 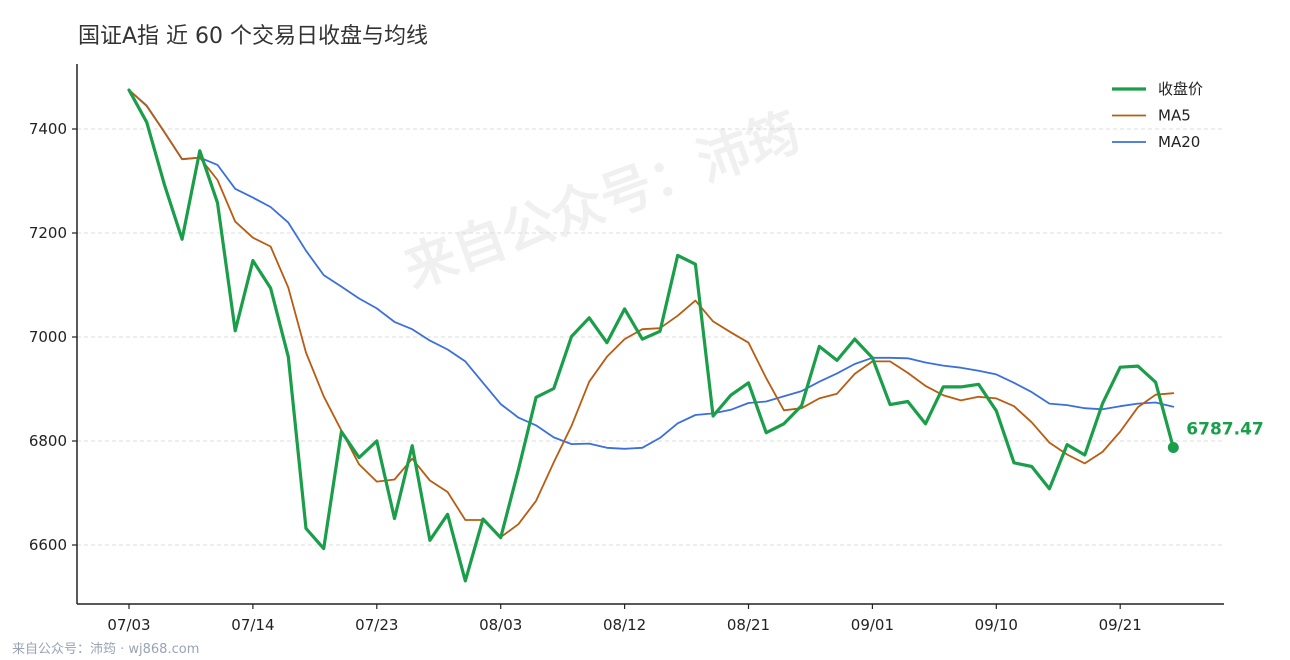 I want to click on x-tick-label: 07/14, so click(x=252, y=625).